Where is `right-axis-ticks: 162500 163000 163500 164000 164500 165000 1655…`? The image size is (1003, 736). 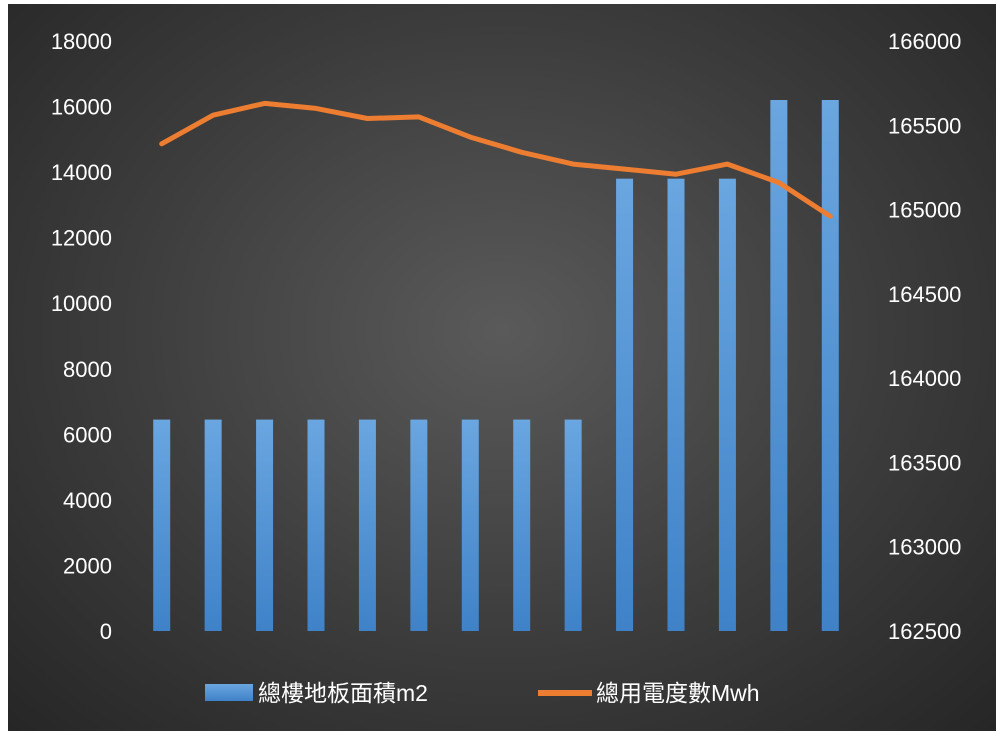
right-axis-ticks: 162500 163000 163500 164000 164500 165000 1655… is located at coordinates (924, 336).